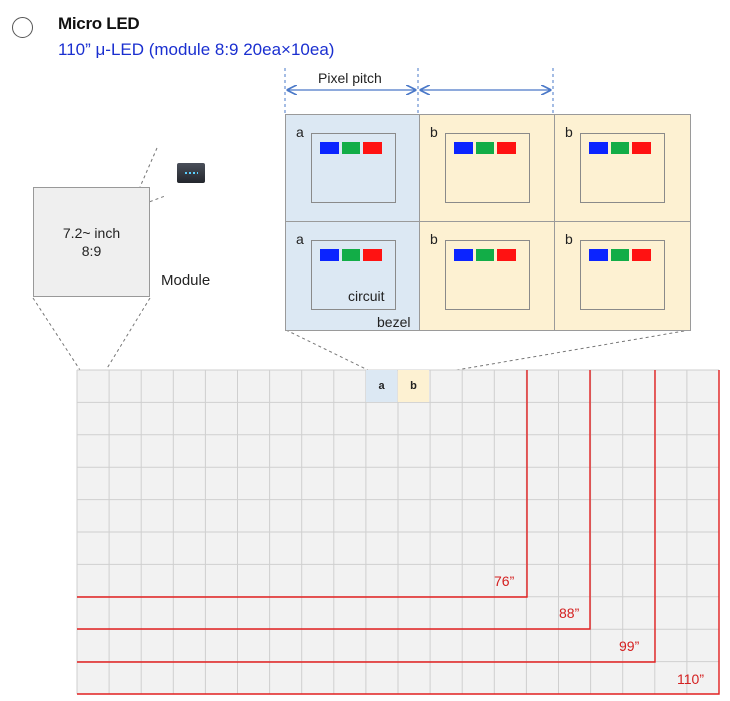  What do you see at coordinates (91, 233) in the screenshot?
I see `module-size: 7.2~ inch` at bounding box center [91, 233].